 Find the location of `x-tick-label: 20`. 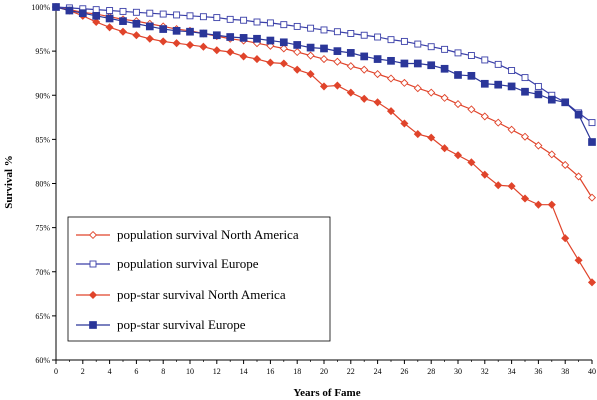

x-tick-label: 20 is located at coordinates (324, 371).